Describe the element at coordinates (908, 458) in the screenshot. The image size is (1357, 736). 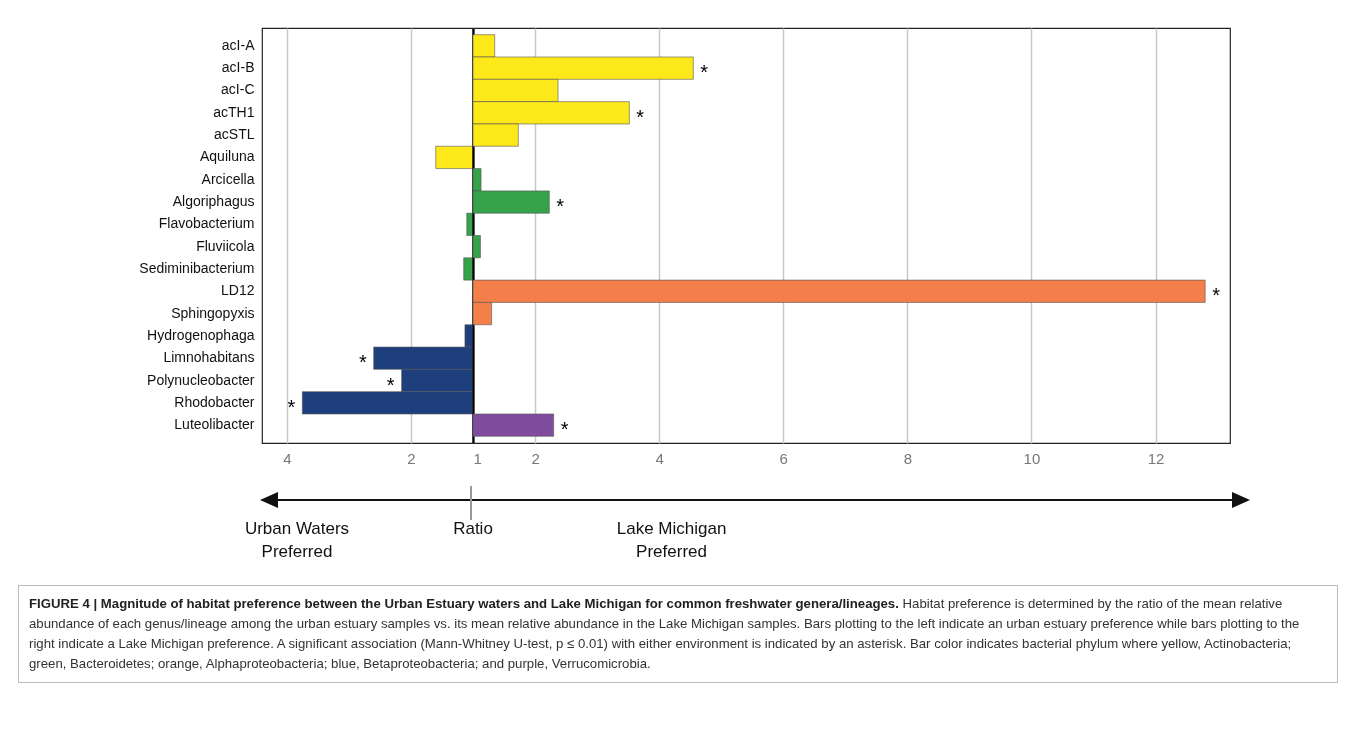
I see `x-tick-label: 8` at that location.